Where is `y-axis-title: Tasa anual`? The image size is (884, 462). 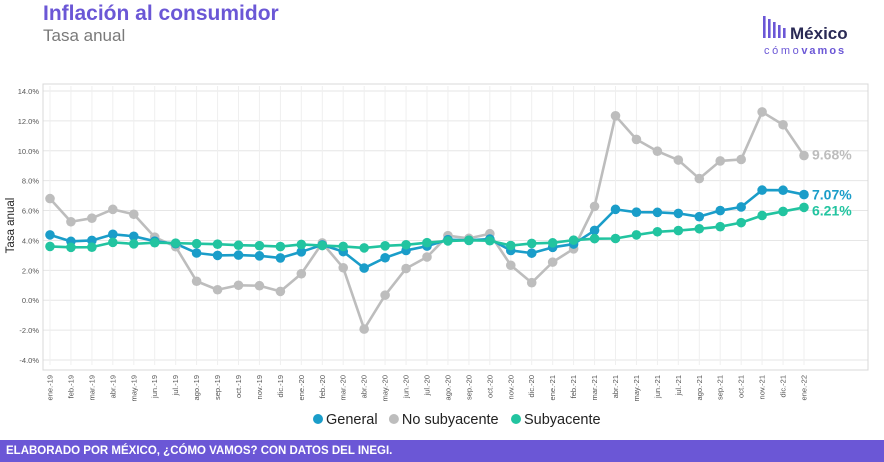
y-axis-title: Tasa anual is located at coordinates (11, 226).